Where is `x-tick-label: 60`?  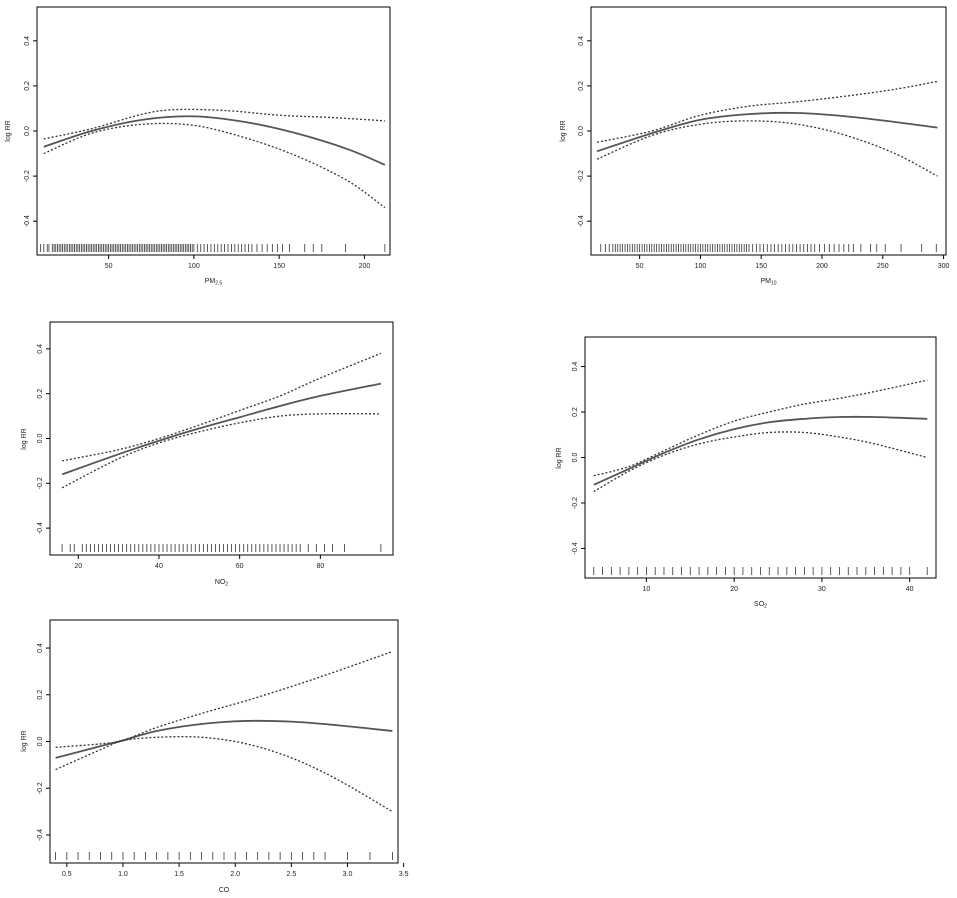
x-tick-label: 60 is located at coordinates (240, 566).